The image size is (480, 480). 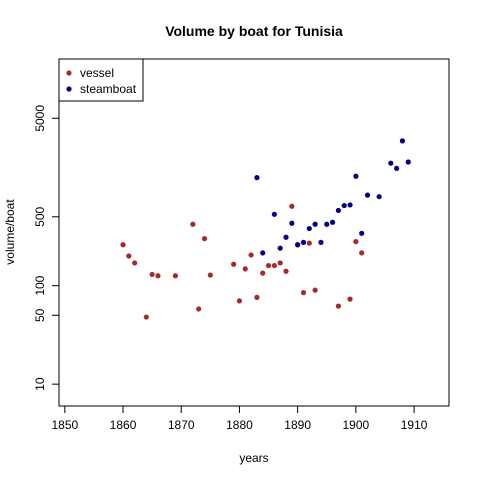 What do you see at coordinates (64, 425) in the screenshot?
I see `x-tick-label: 1850` at bounding box center [64, 425].